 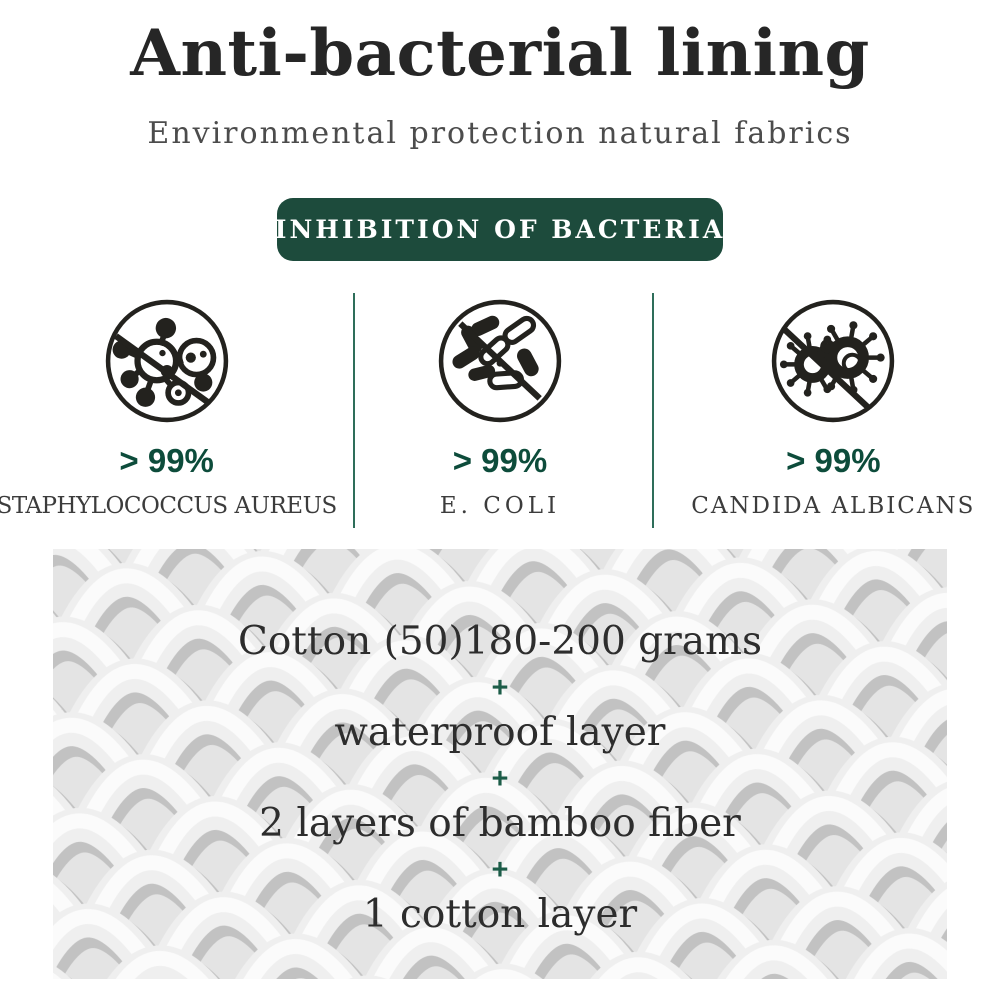 What do you see at coordinates (168, 506) in the screenshot?
I see `bacteria-name: STAPHYLOCOCCUS AUREUS` at bounding box center [168, 506].